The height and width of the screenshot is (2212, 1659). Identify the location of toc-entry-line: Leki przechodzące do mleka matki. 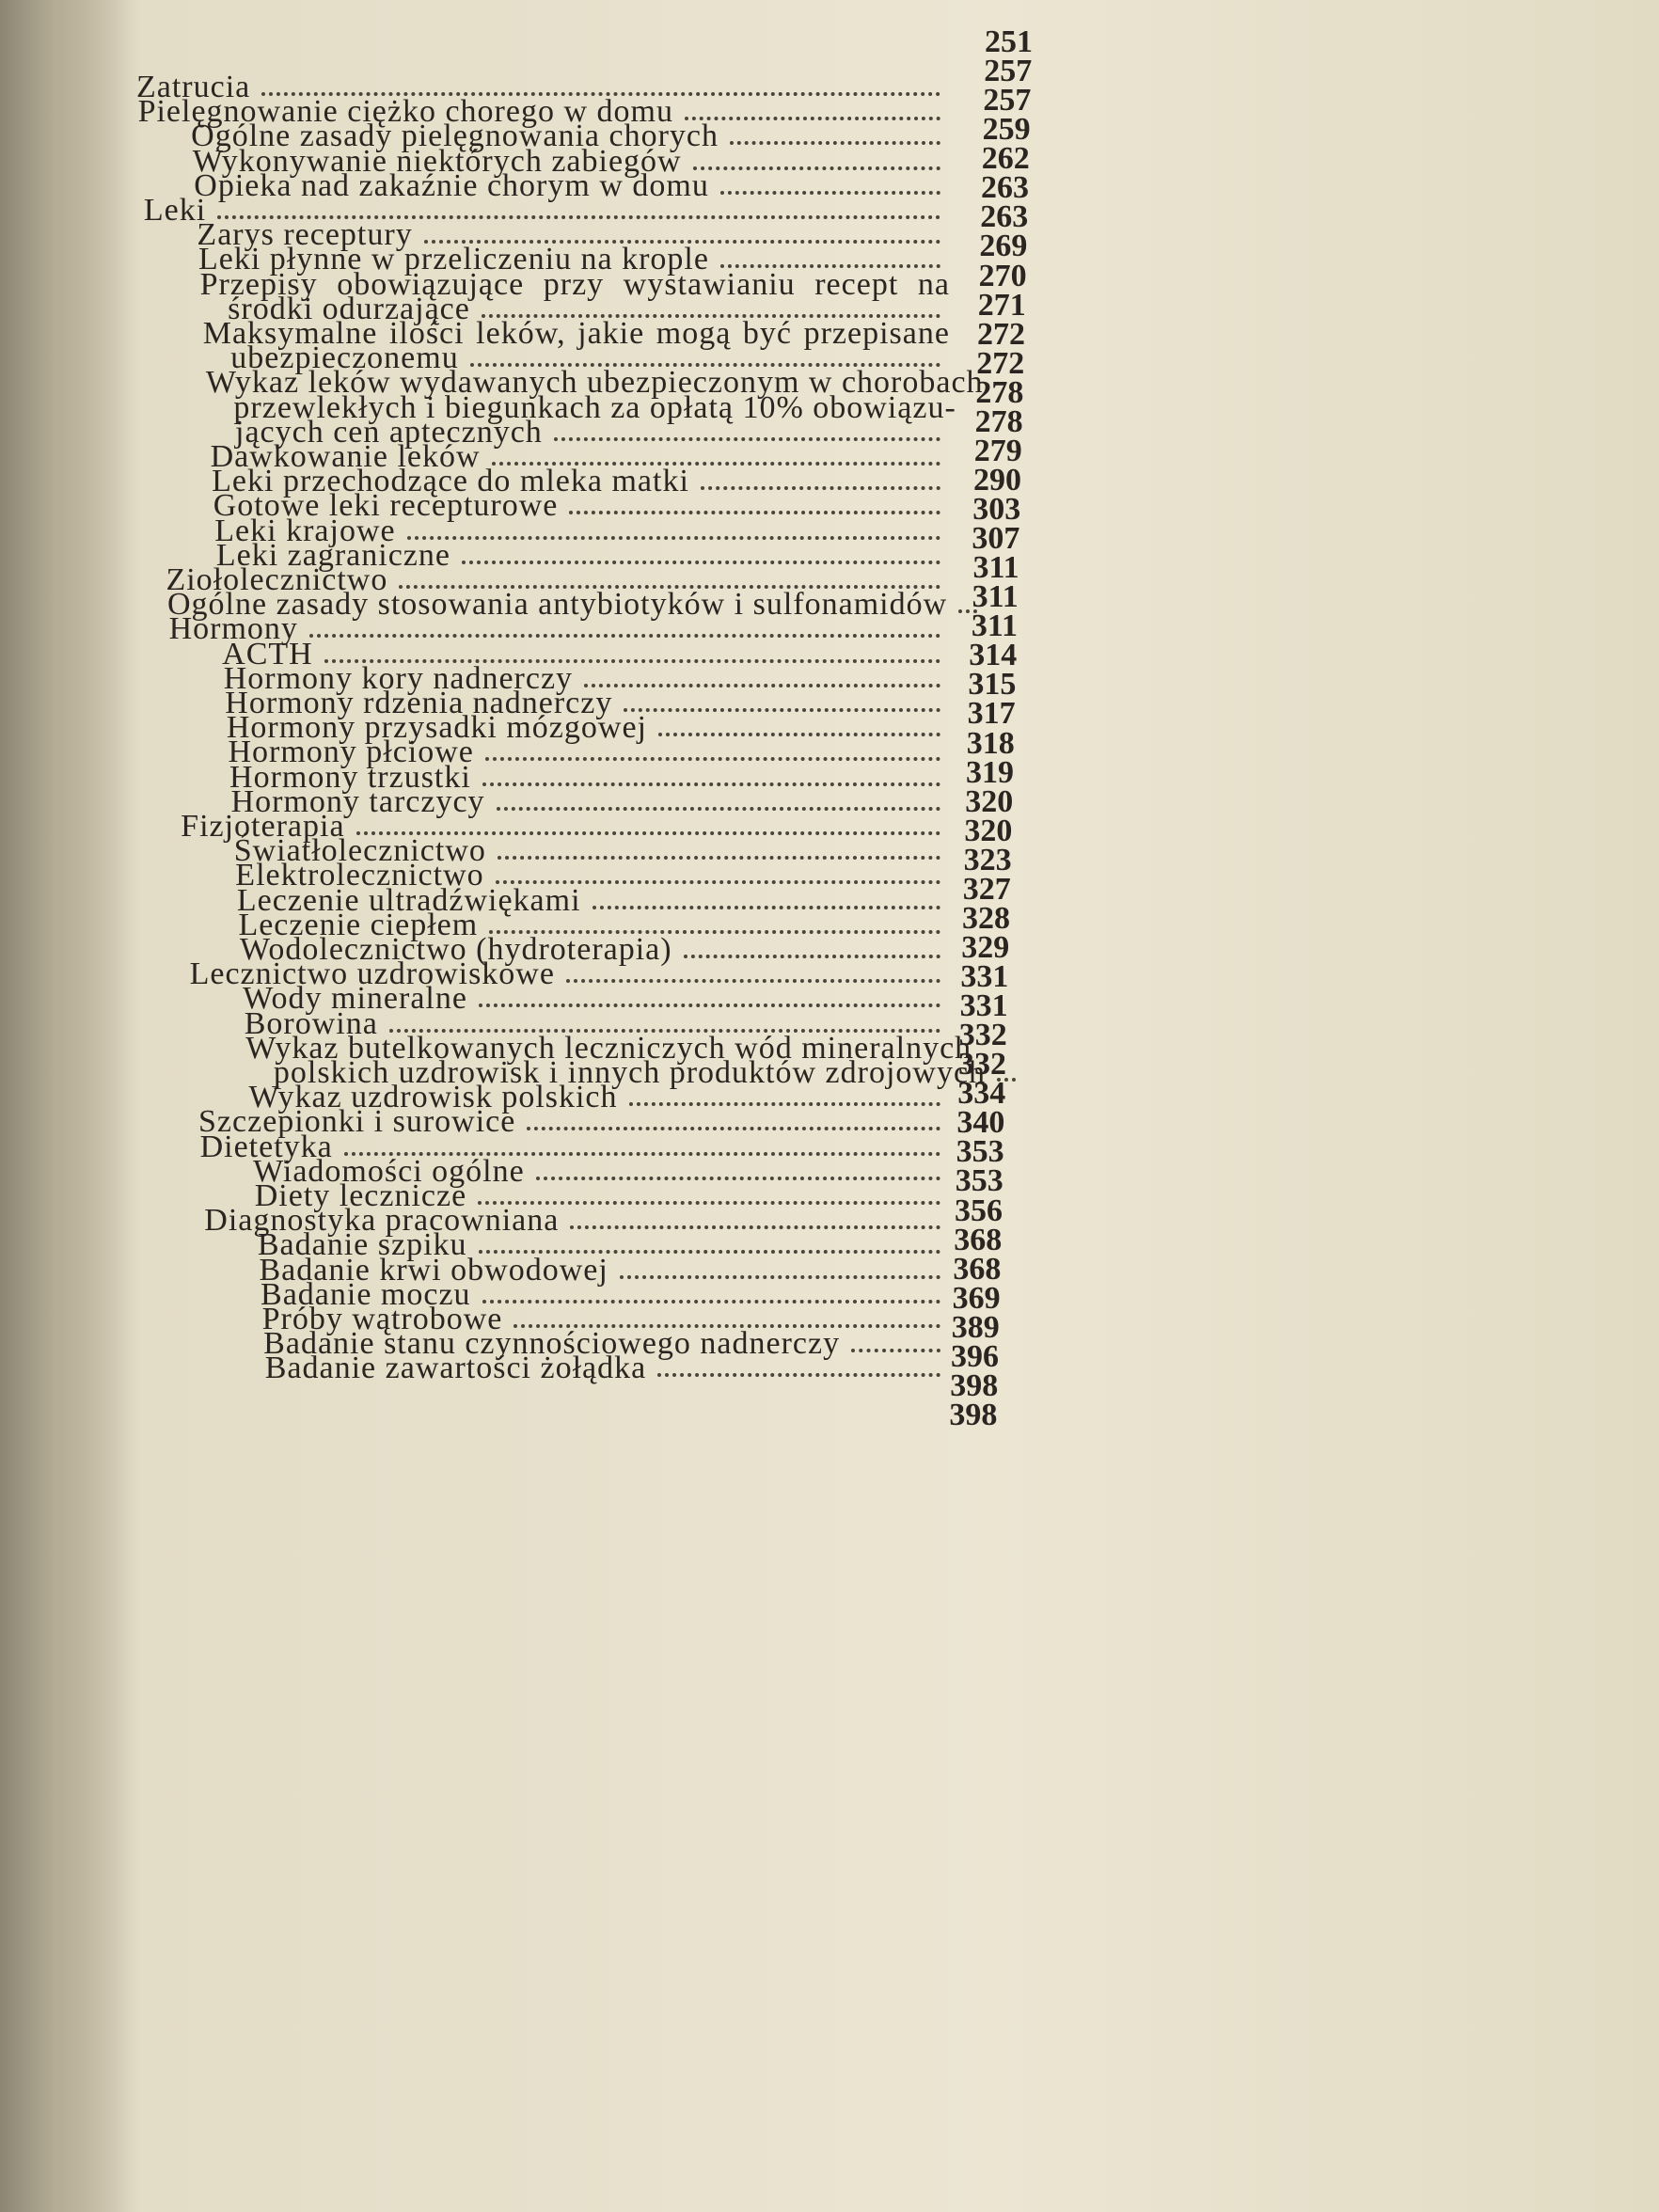
(581, 482).